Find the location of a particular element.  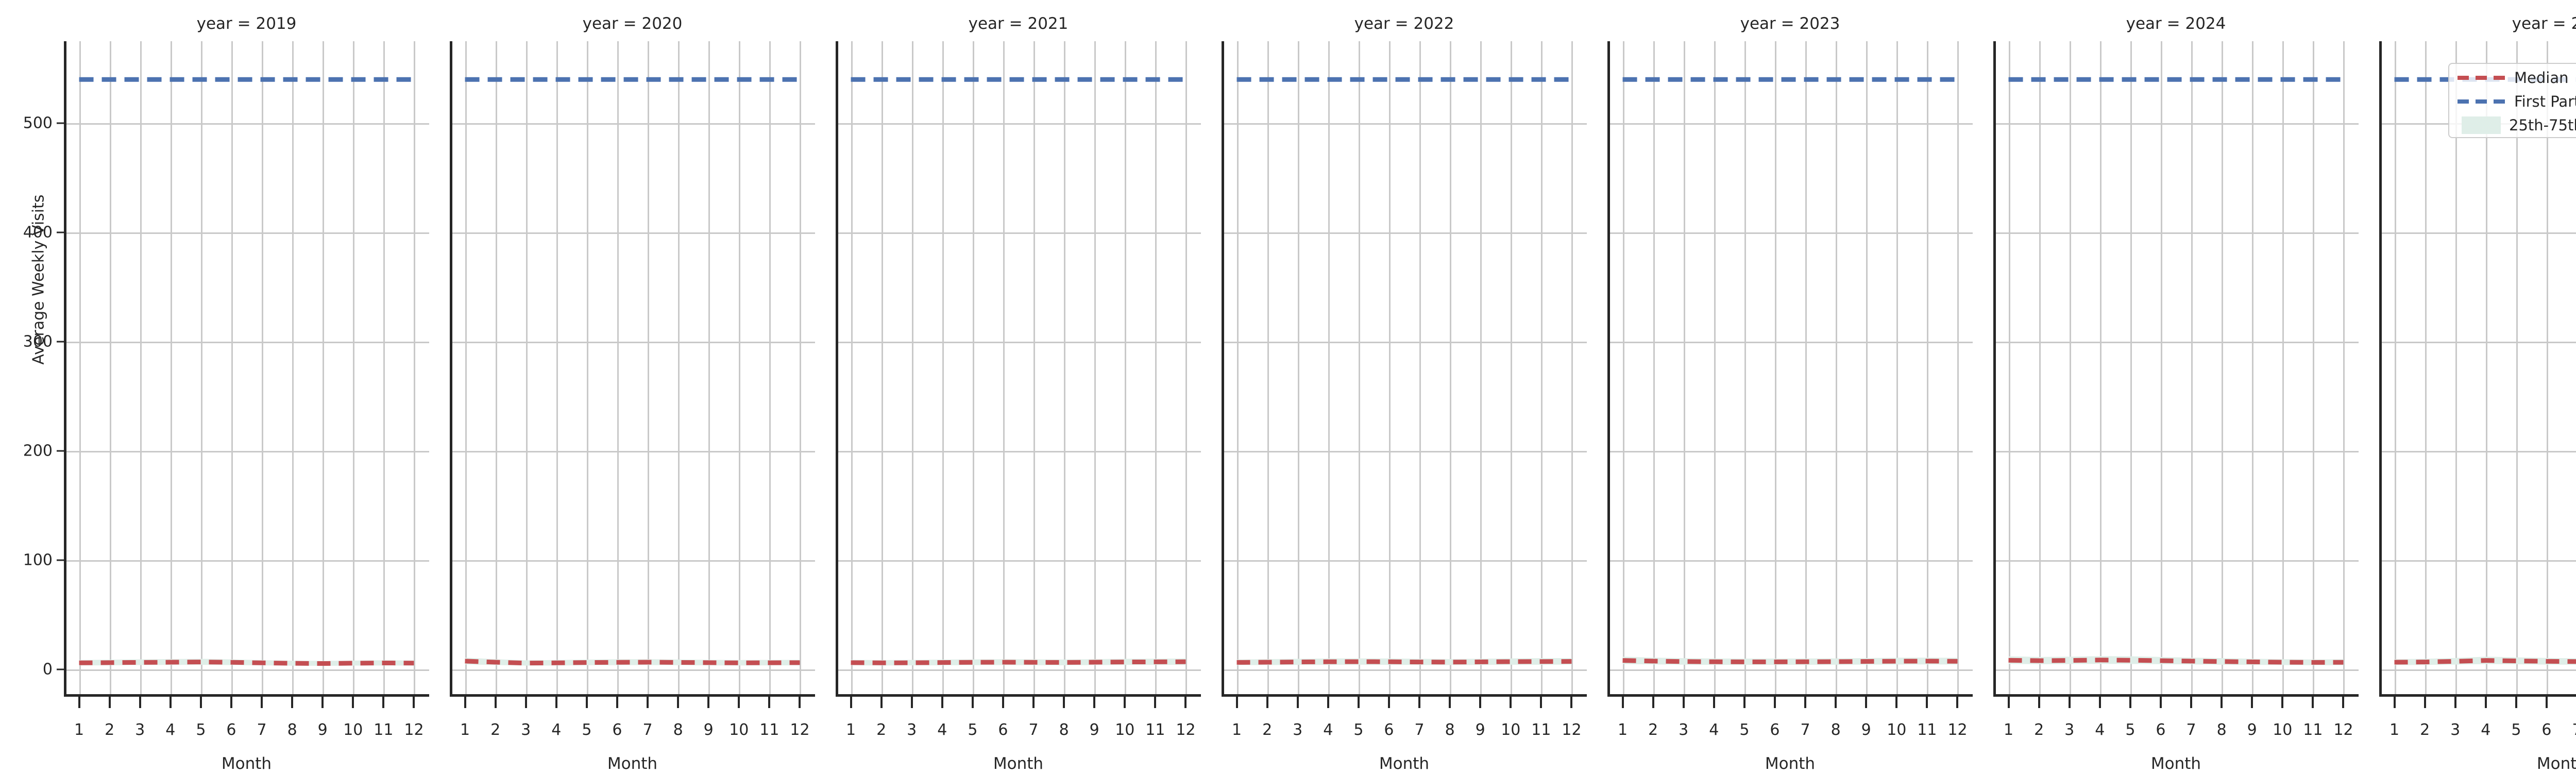

legend-item: 25th-75th Percentile is located at coordinates (2516, 125).